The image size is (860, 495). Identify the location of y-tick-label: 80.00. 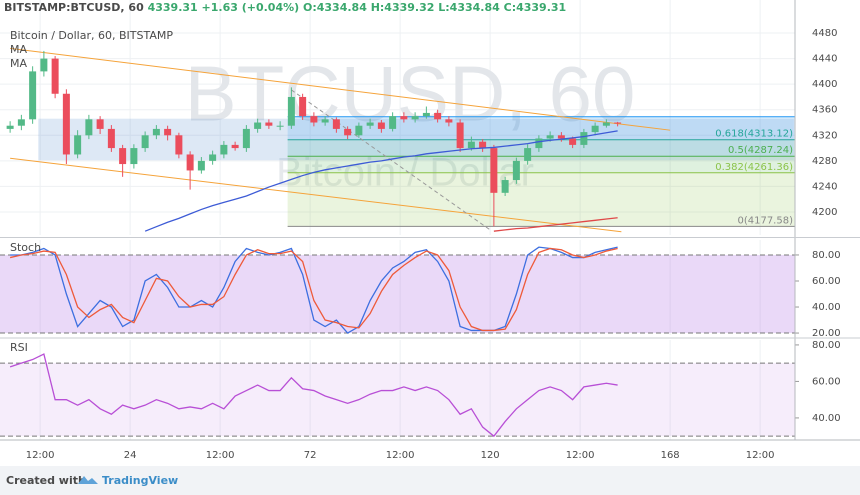
(826, 345).